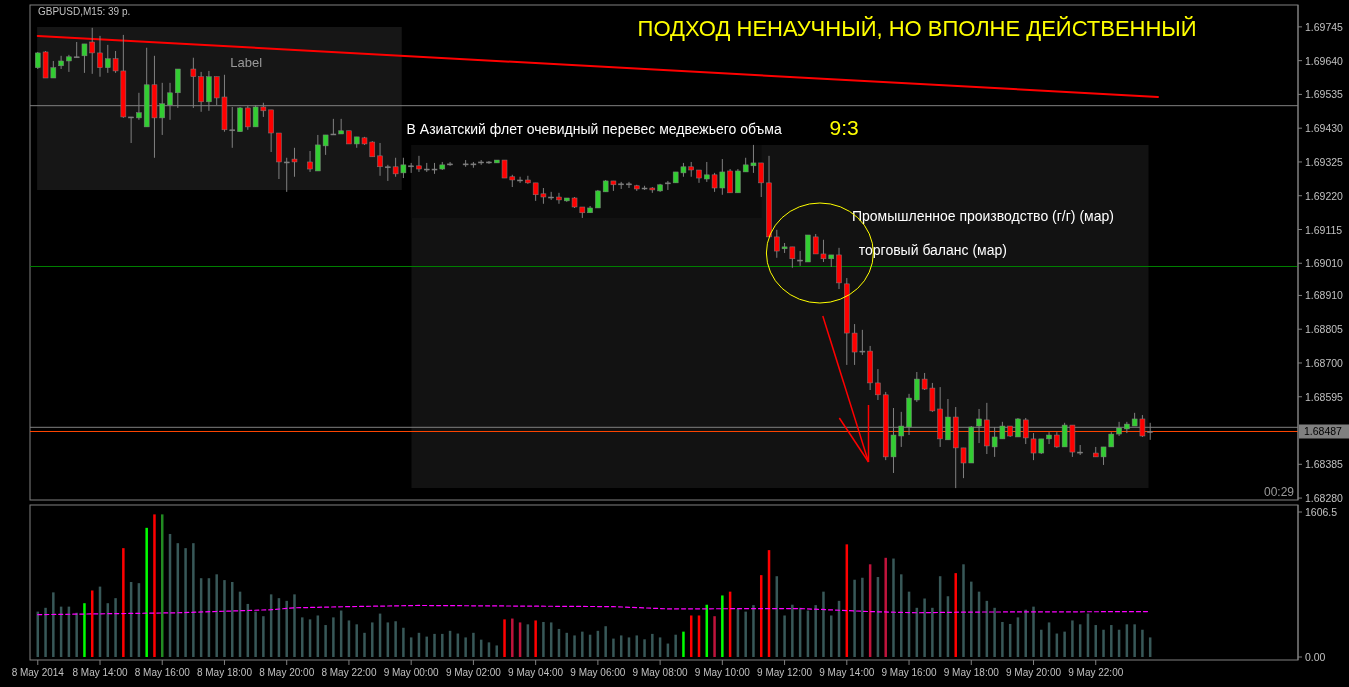 This screenshot has width=1349, height=687. Describe the element at coordinates (84, 11) in the screenshot. I see `chart-subtitle: GBPUSD,M15: 39 p.` at that location.